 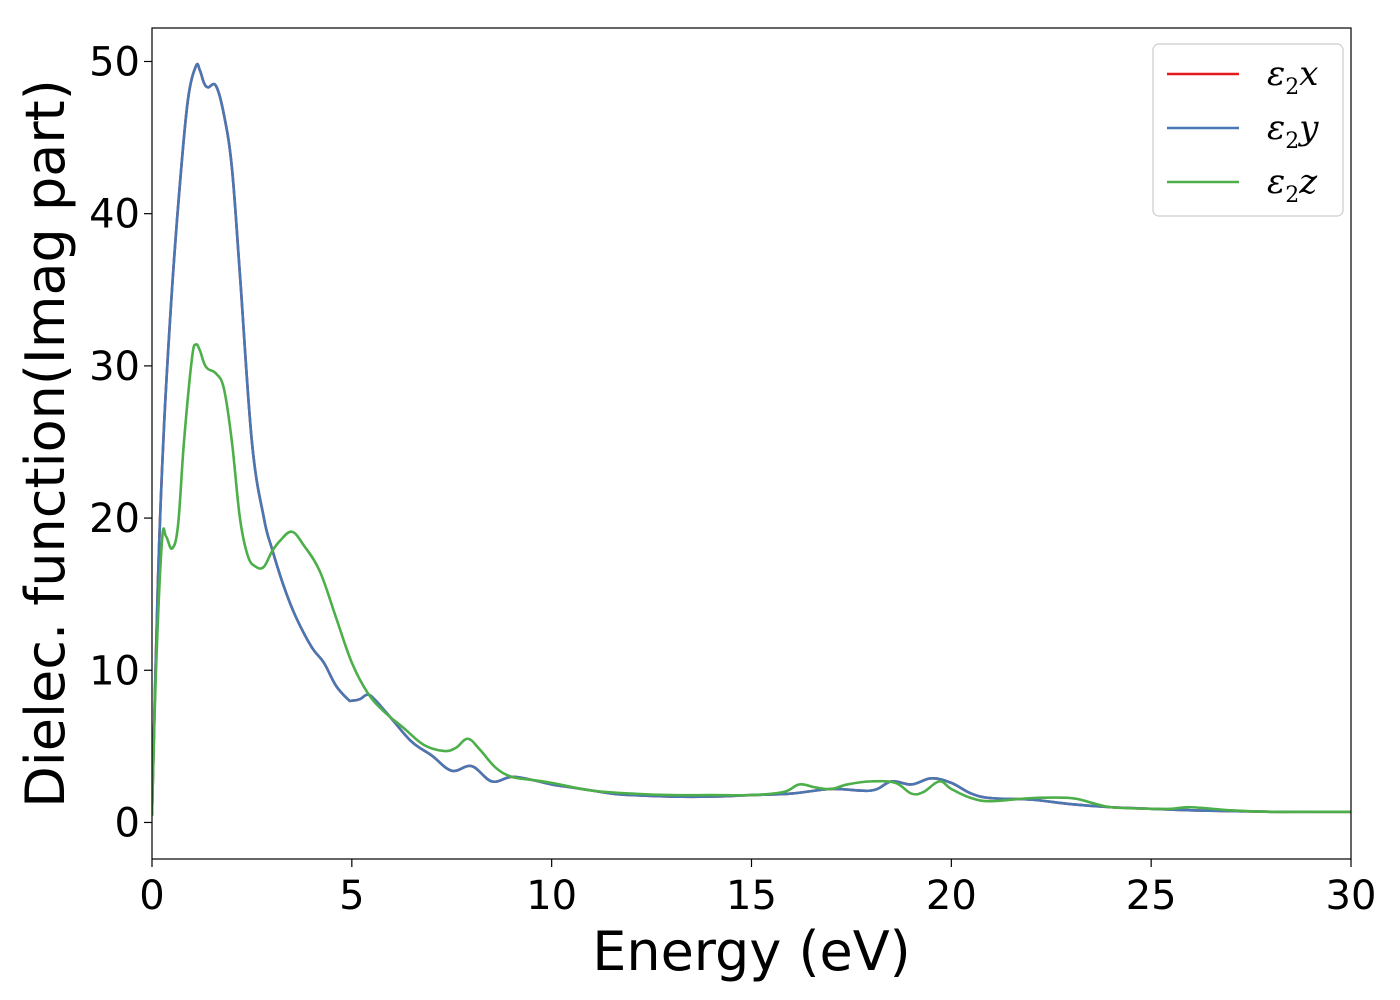 I want to click on x-axis-label: Energy (eV), so click(x=751, y=951).